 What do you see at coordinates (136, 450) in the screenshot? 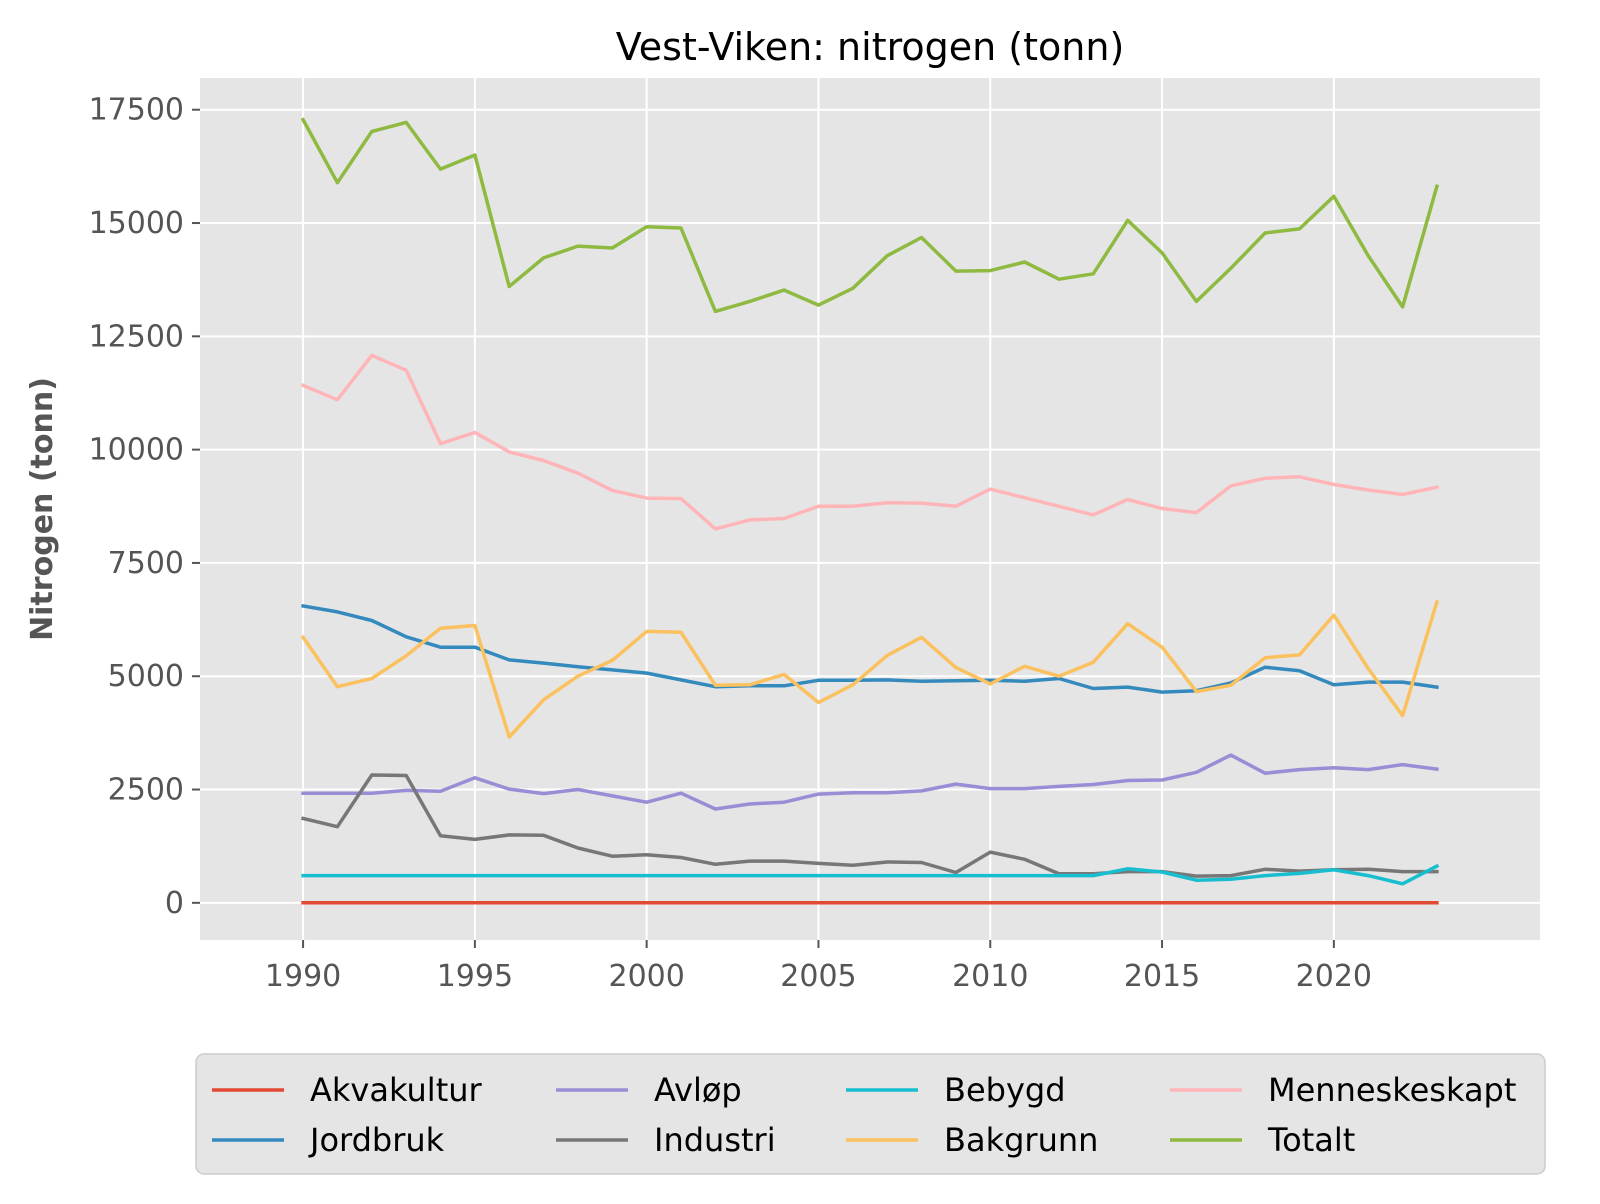
I see `y-tick-label: 10000` at bounding box center [136, 450].